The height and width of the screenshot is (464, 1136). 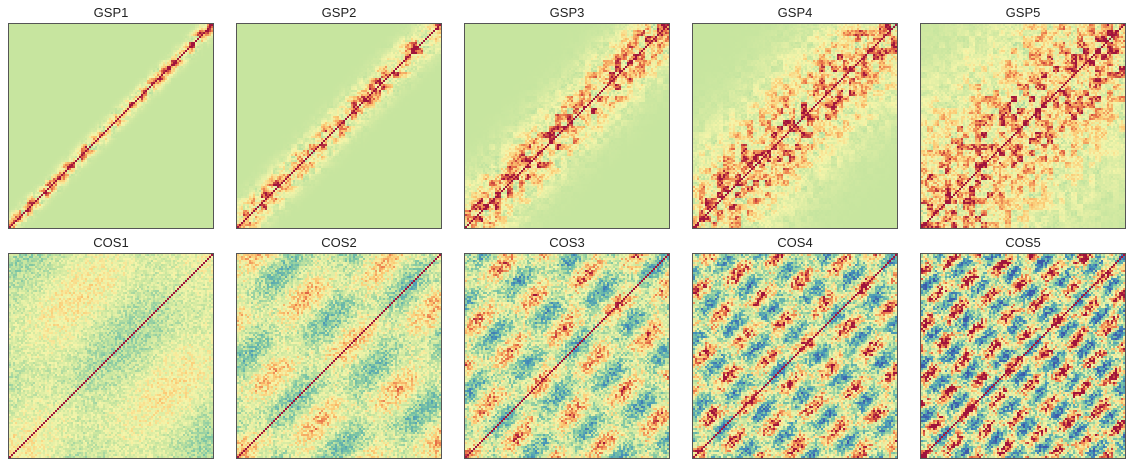 What do you see at coordinates (567, 126) in the screenshot?
I see `heatmap-gsp3` at bounding box center [567, 126].